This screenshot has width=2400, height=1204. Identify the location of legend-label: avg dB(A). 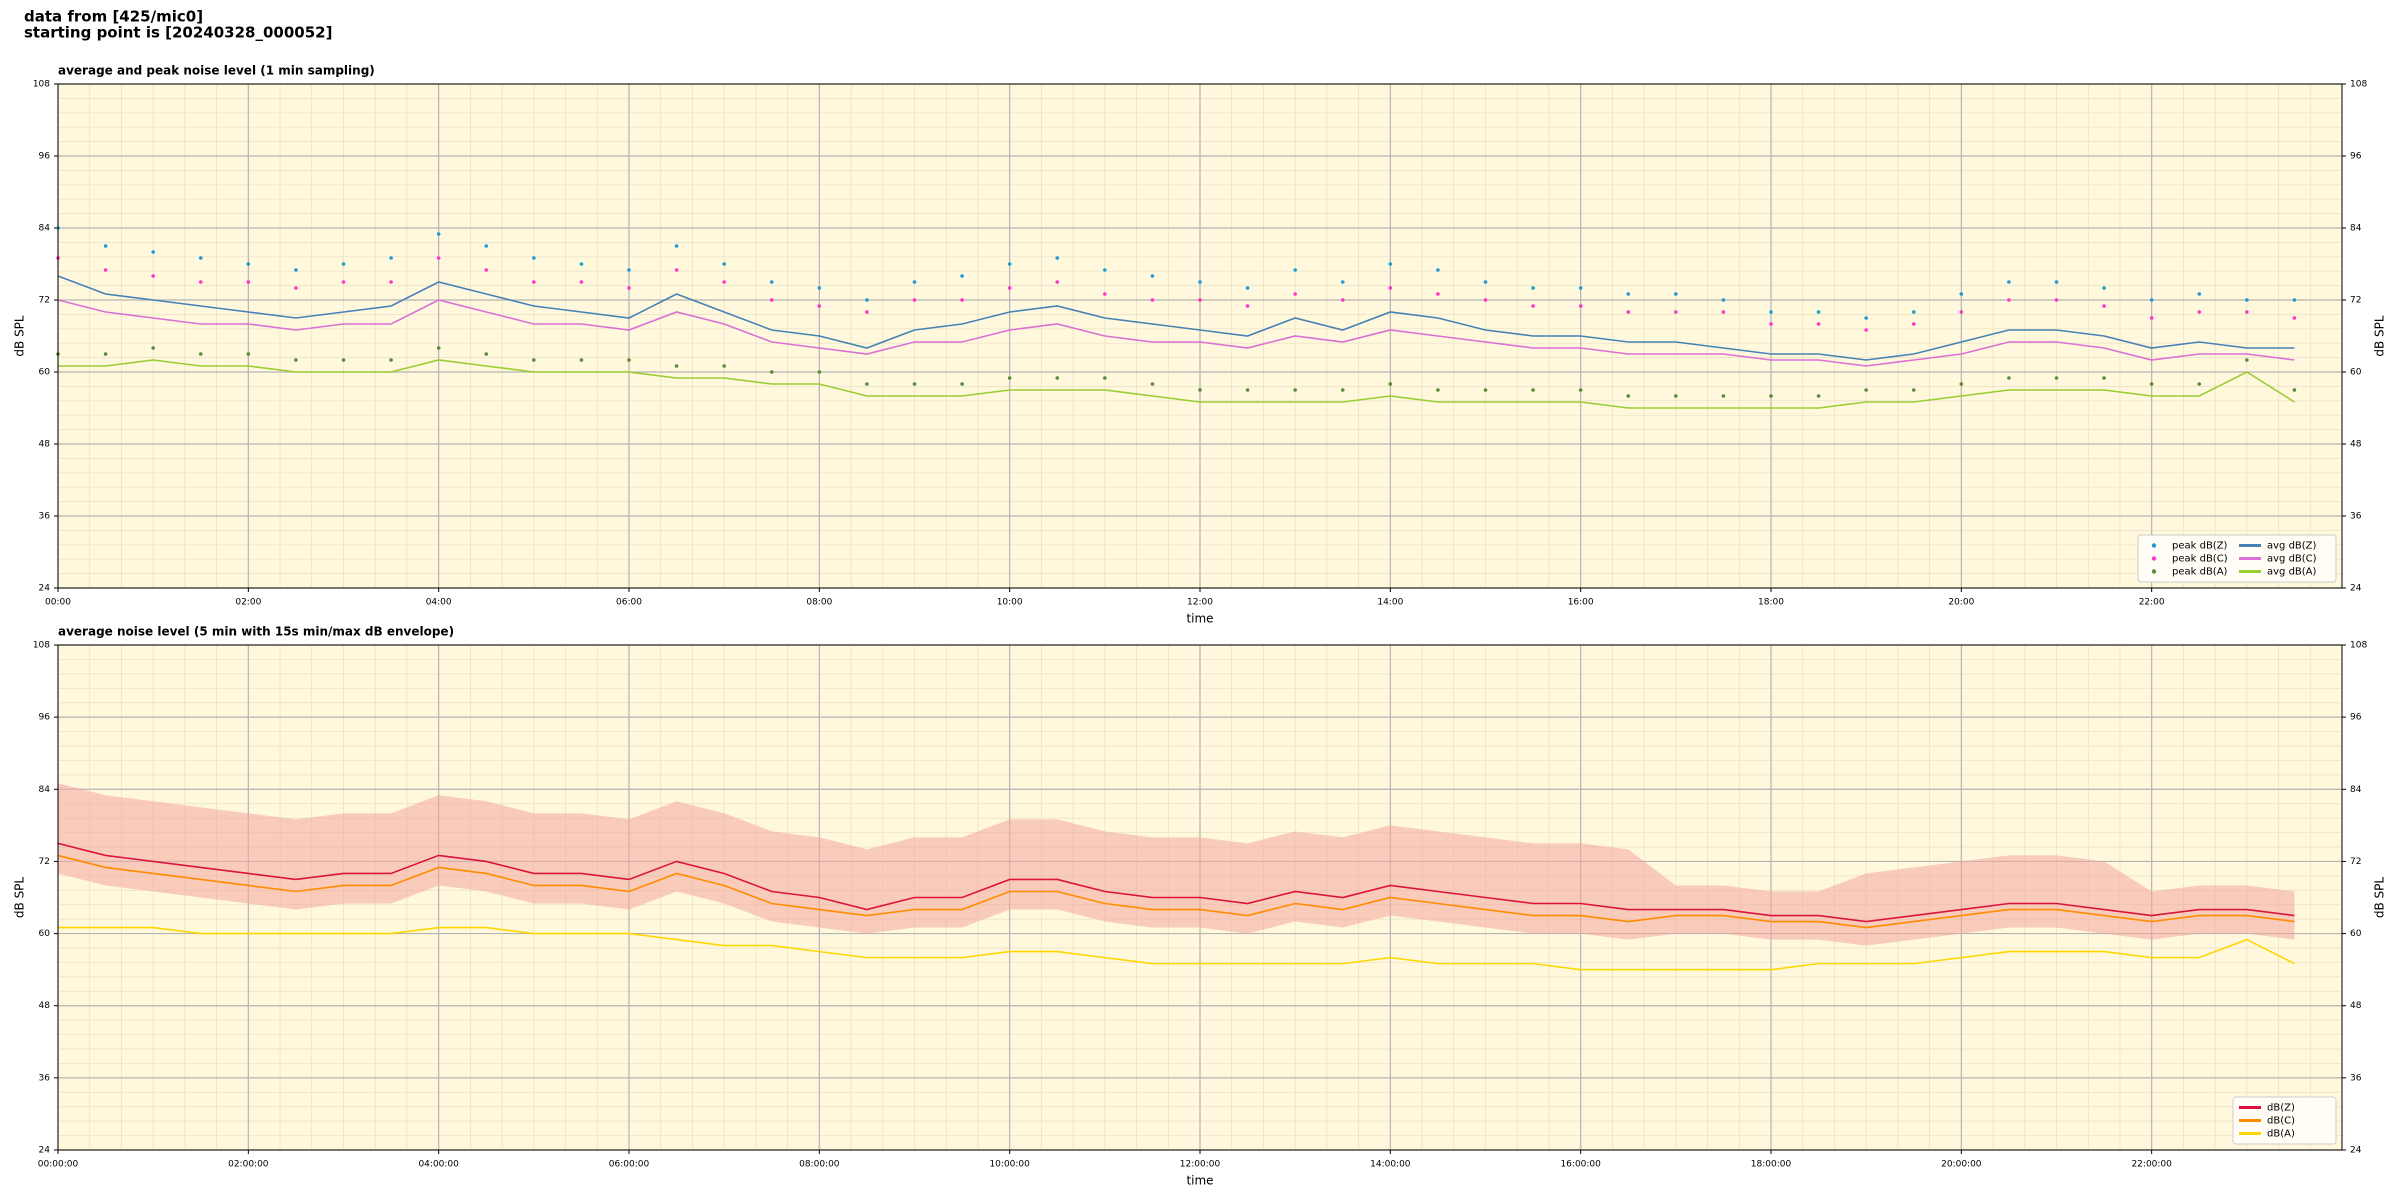
(2292, 572).